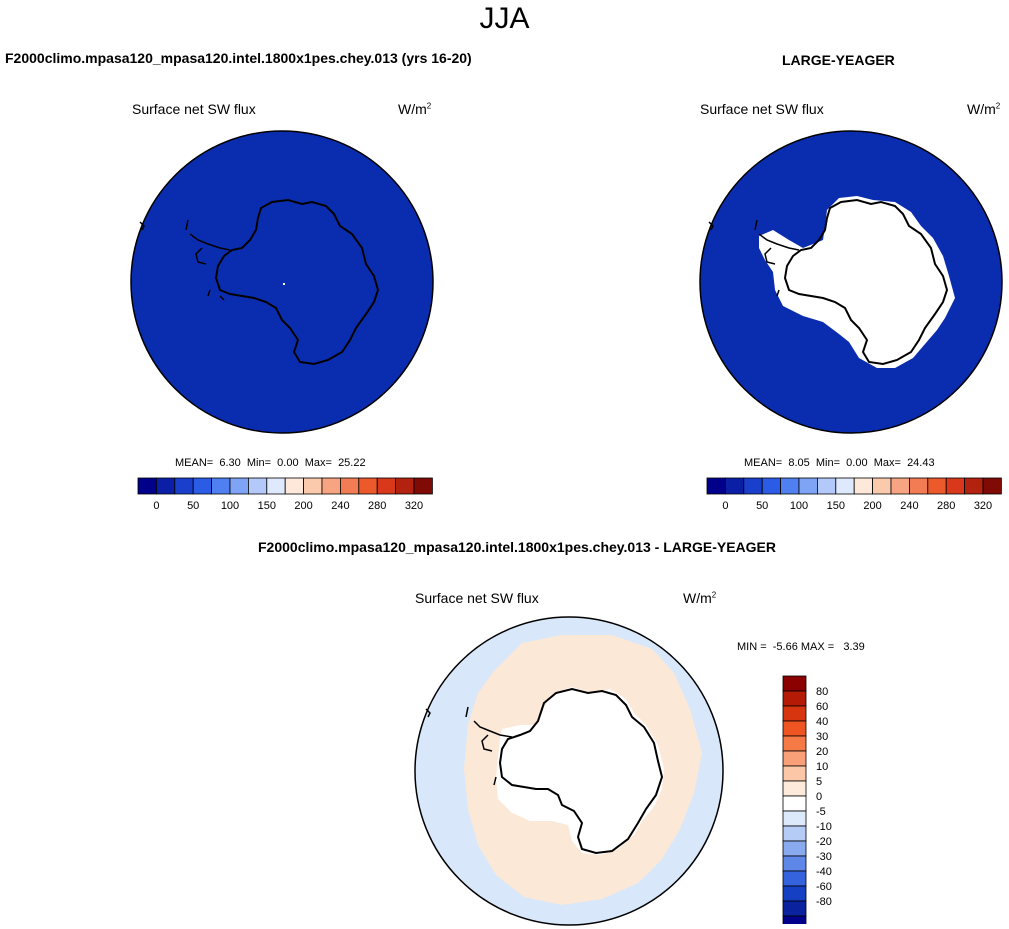 Image resolution: width=1009 pixels, height=929 pixels. Describe the element at coordinates (822, 767) in the screenshot. I see `colorbar-tick-label: 10` at that location.